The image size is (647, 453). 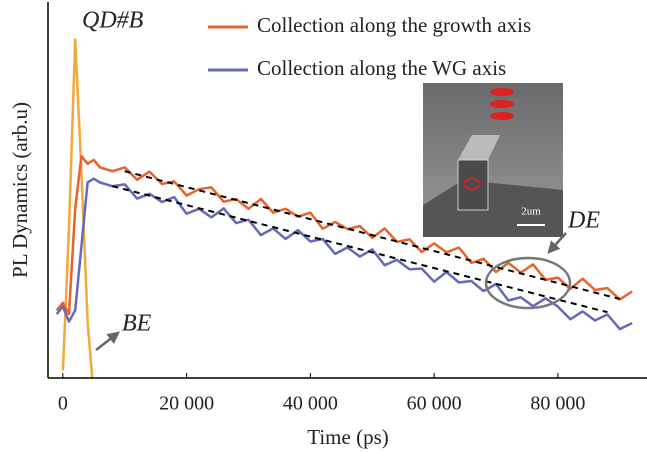 What do you see at coordinates (348, 437) in the screenshot?
I see `x-axis-label: Time (ps)` at bounding box center [348, 437].